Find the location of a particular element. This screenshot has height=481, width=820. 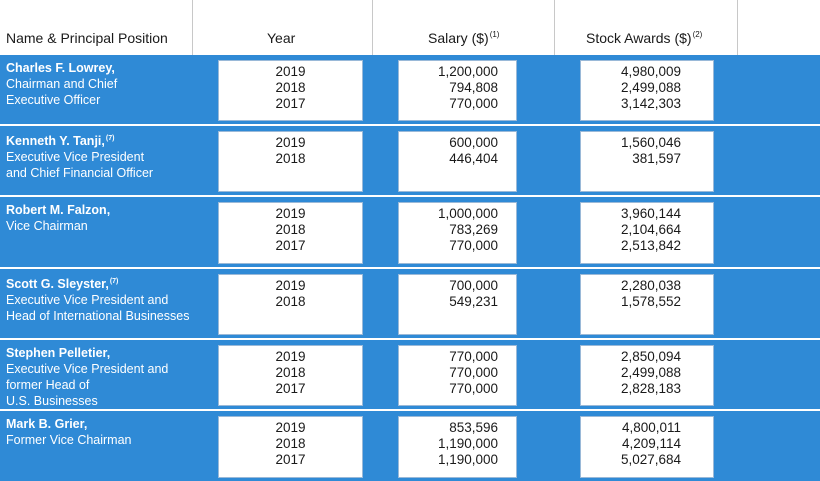

executive-name: Stephen Pelletier, is located at coordinates (99, 353).